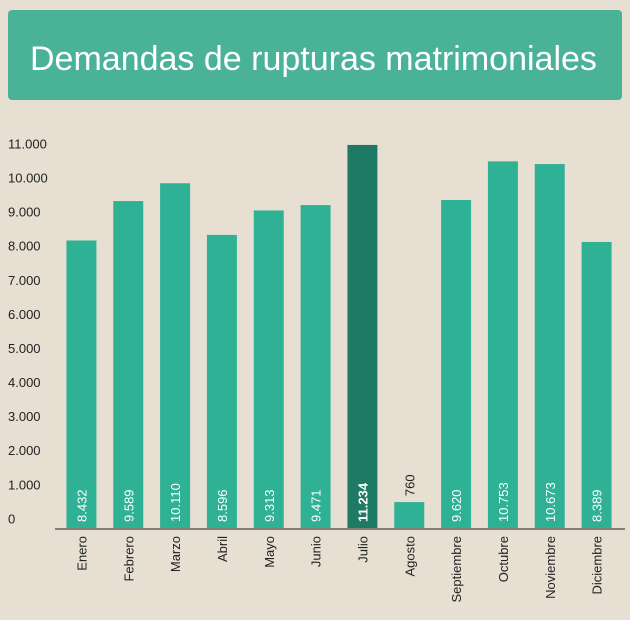 The width and height of the screenshot is (630, 620). Describe the element at coordinates (81, 553) in the screenshot. I see `x-tick-label: Enero` at that location.